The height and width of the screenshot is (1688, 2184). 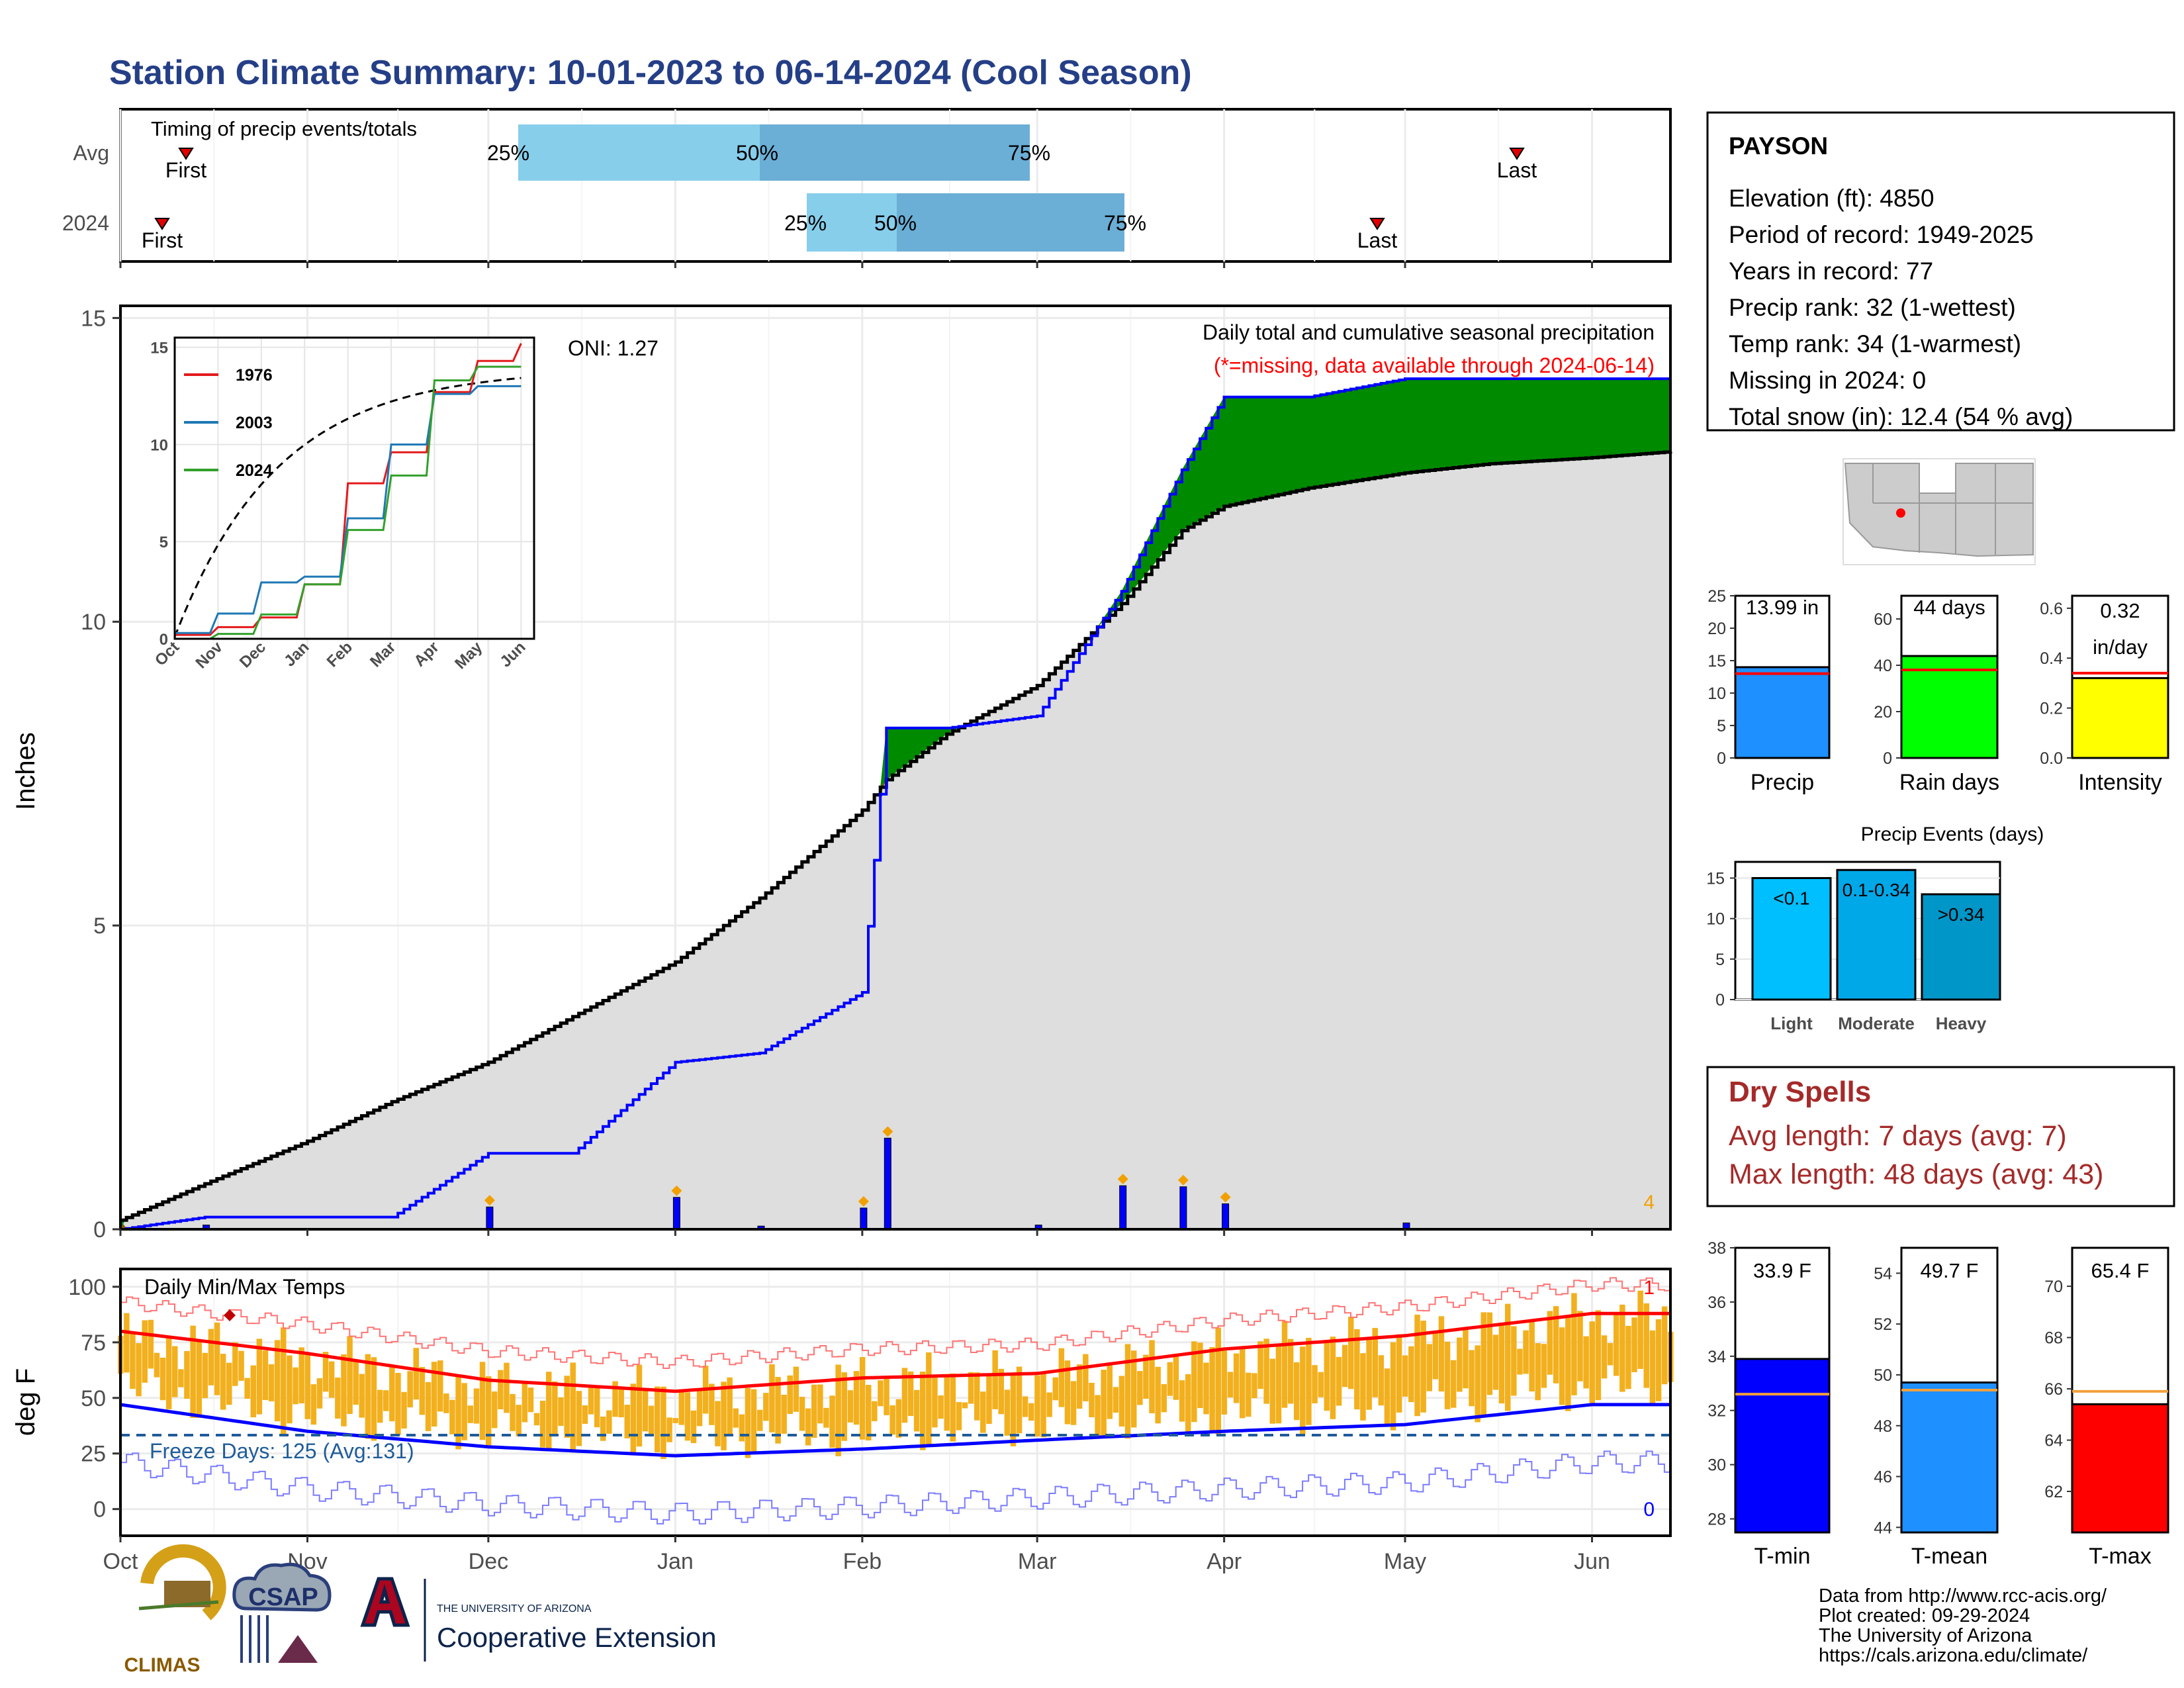 What do you see at coordinates (93, 1398) in the screenshot?
I see `temps-ytick-label: 50` at bounding box center [93, 1398].